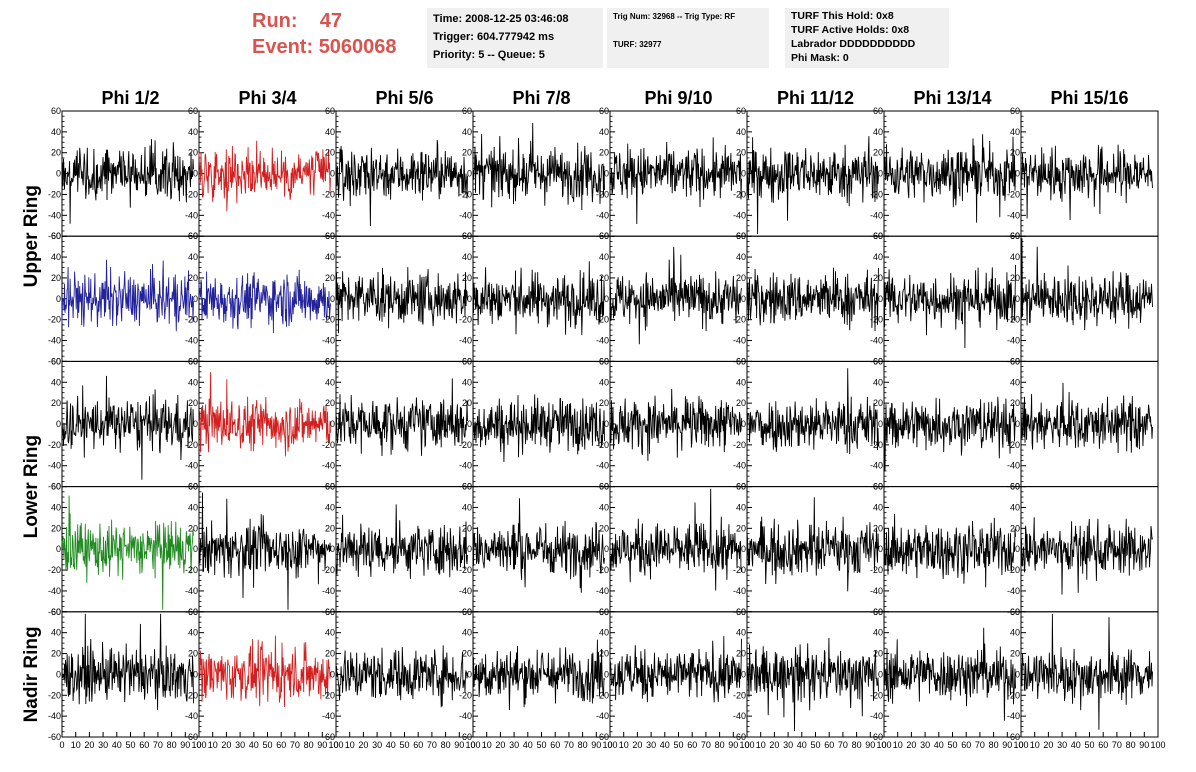 The image size is (1196, 772). I want to click on x-tick-label: 50, so click(267, 745).